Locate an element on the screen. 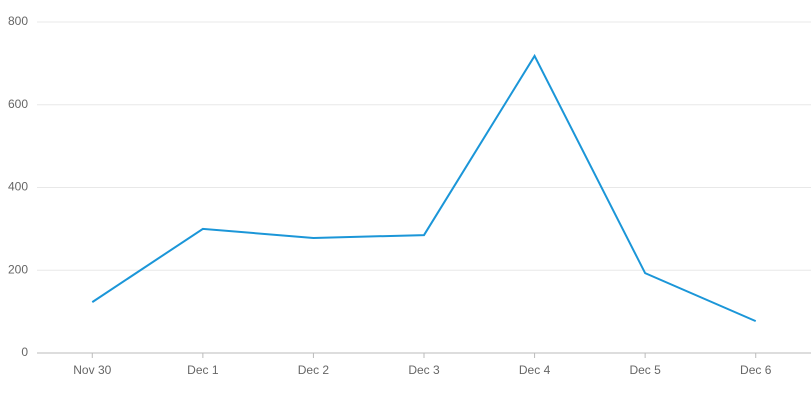  y-tick-label: 600 is located at coordinates (18, 104).